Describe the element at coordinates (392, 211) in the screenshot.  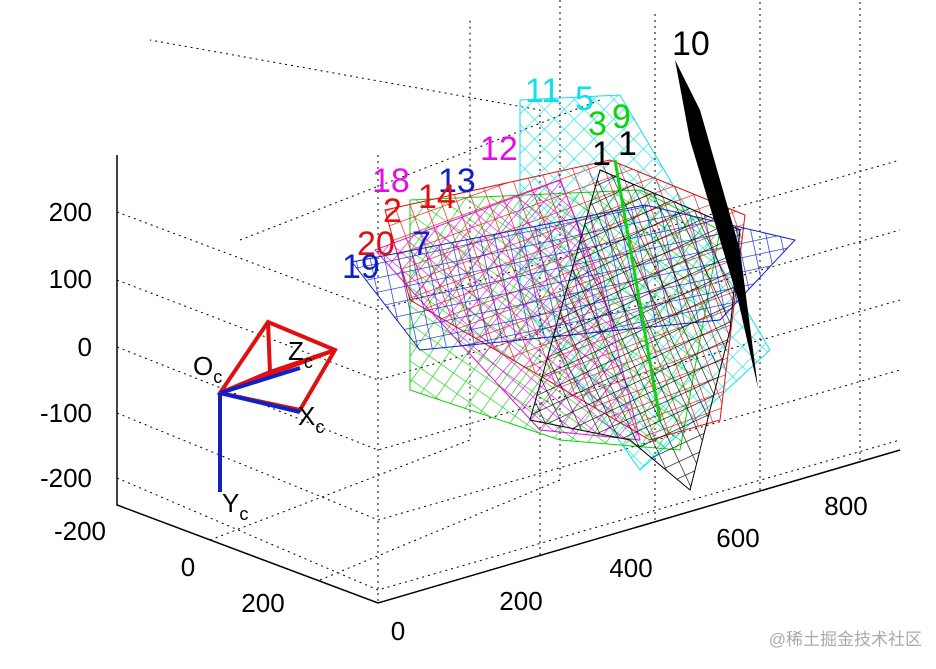
I see `plane-label: 2` at that location.